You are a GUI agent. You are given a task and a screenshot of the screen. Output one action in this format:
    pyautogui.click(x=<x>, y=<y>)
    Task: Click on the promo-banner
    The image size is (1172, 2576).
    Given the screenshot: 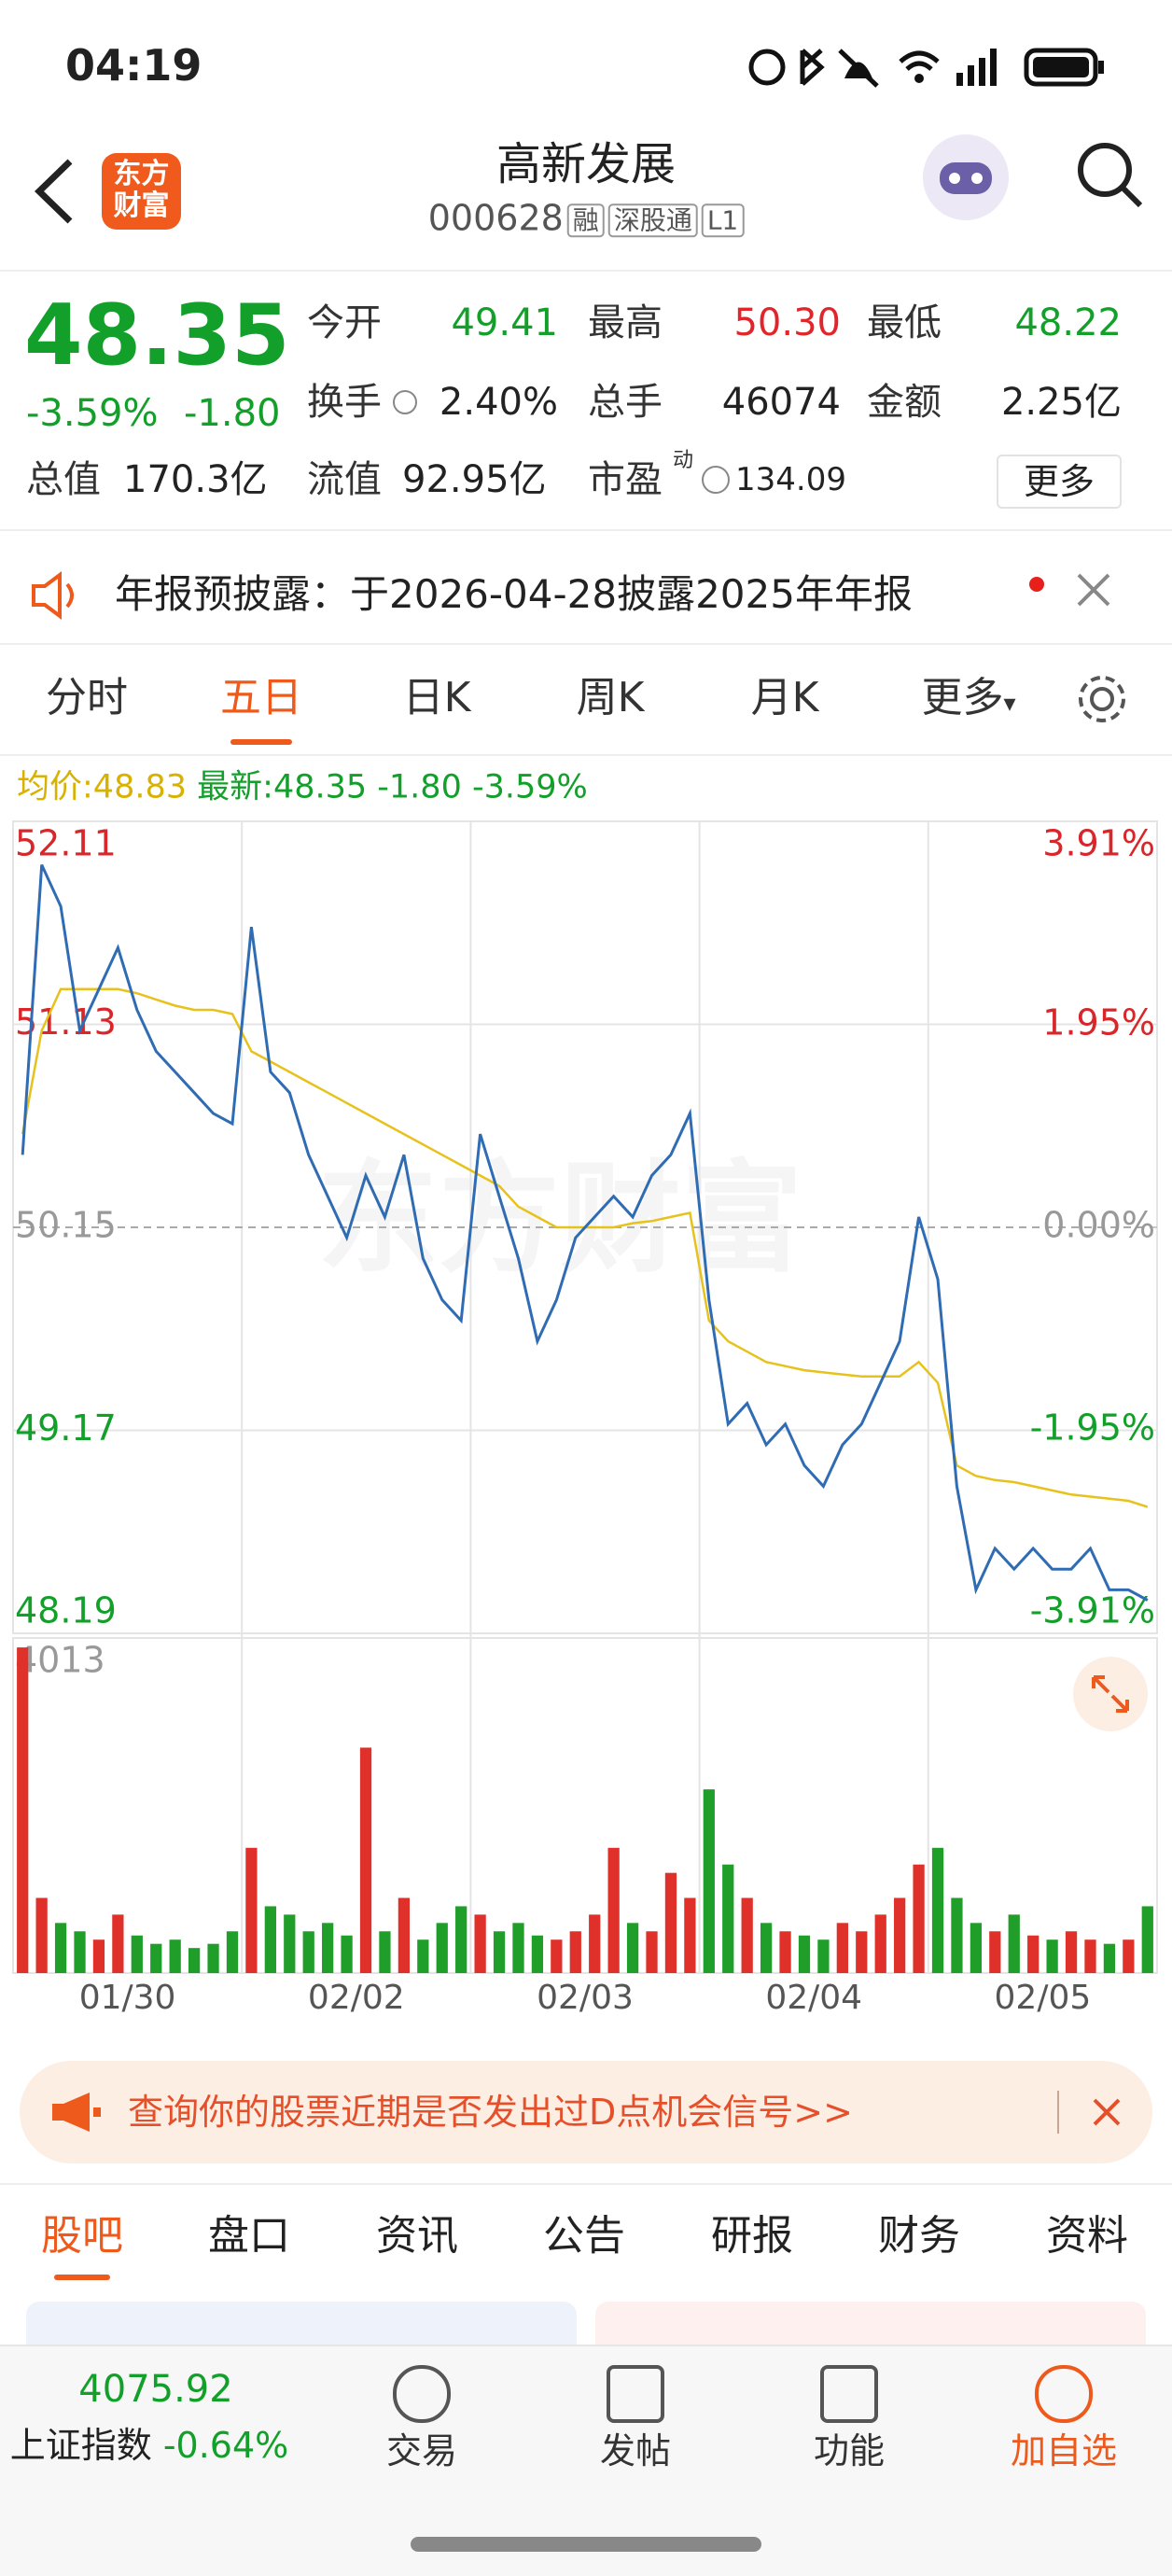 What is the action you would take?
    pyautogui.click(x=586, y=2112)
    